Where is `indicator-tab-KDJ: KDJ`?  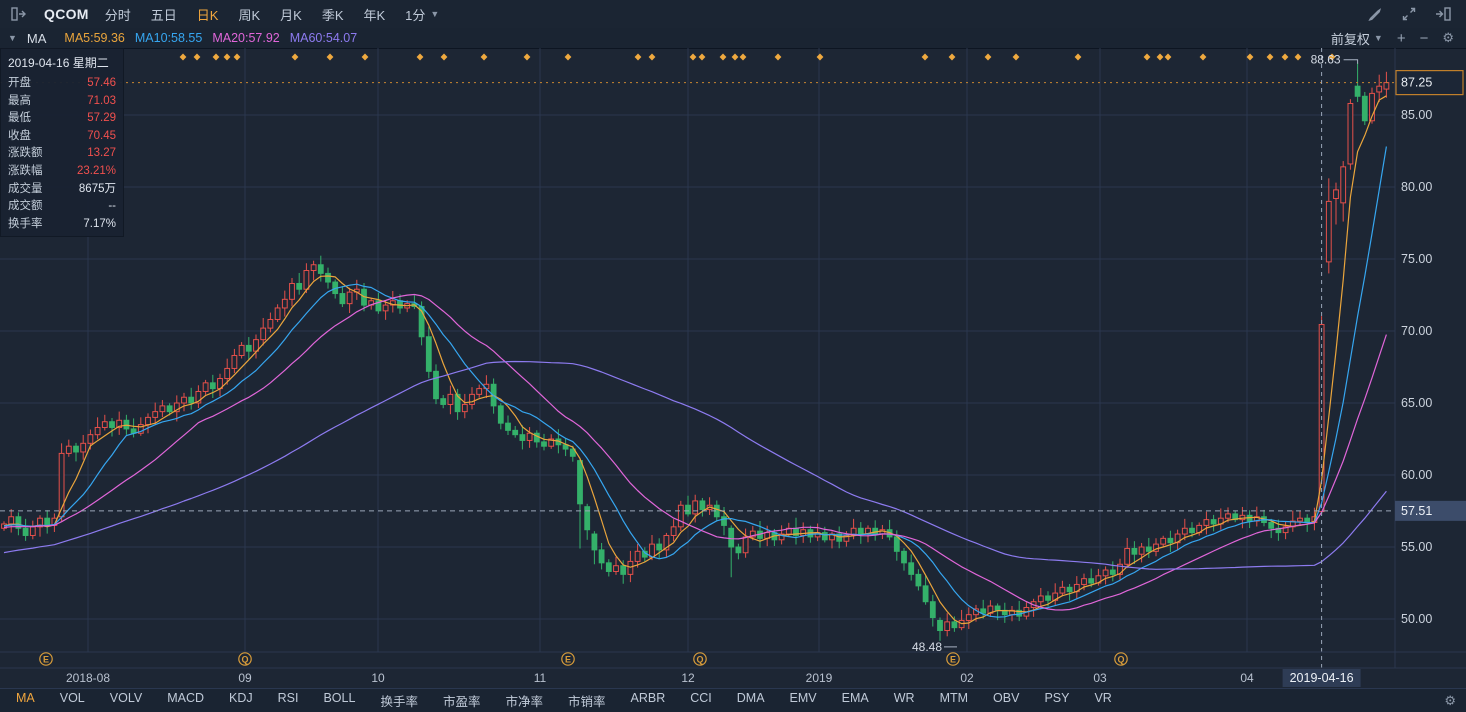
indicator-tab-KDJ: KDJ is located at coordinates (241, 698).